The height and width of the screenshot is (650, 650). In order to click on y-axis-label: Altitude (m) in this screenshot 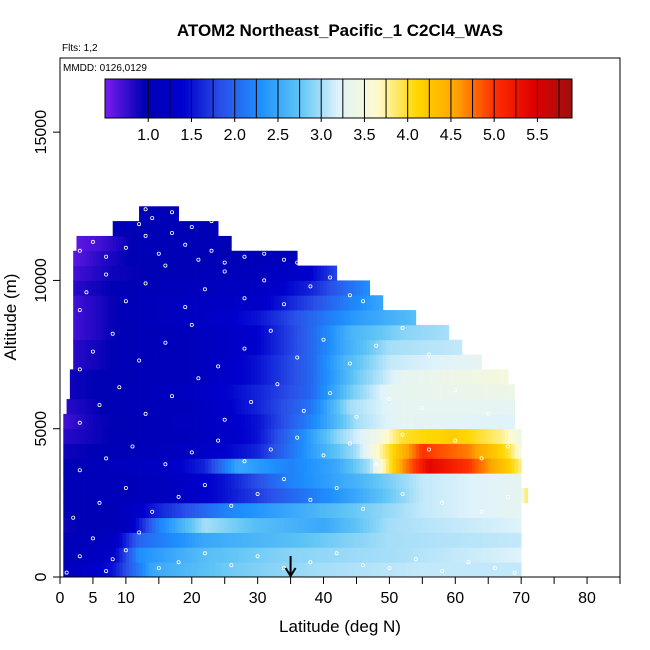, I will do `click(10, 317)`.